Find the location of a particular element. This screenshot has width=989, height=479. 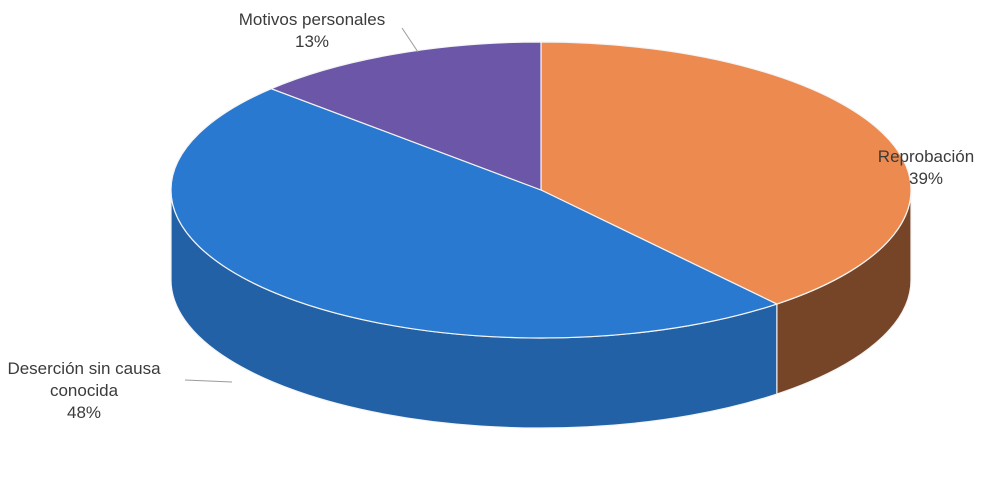

data-label-line: Motivos personales is located at coordinates (312, 19).